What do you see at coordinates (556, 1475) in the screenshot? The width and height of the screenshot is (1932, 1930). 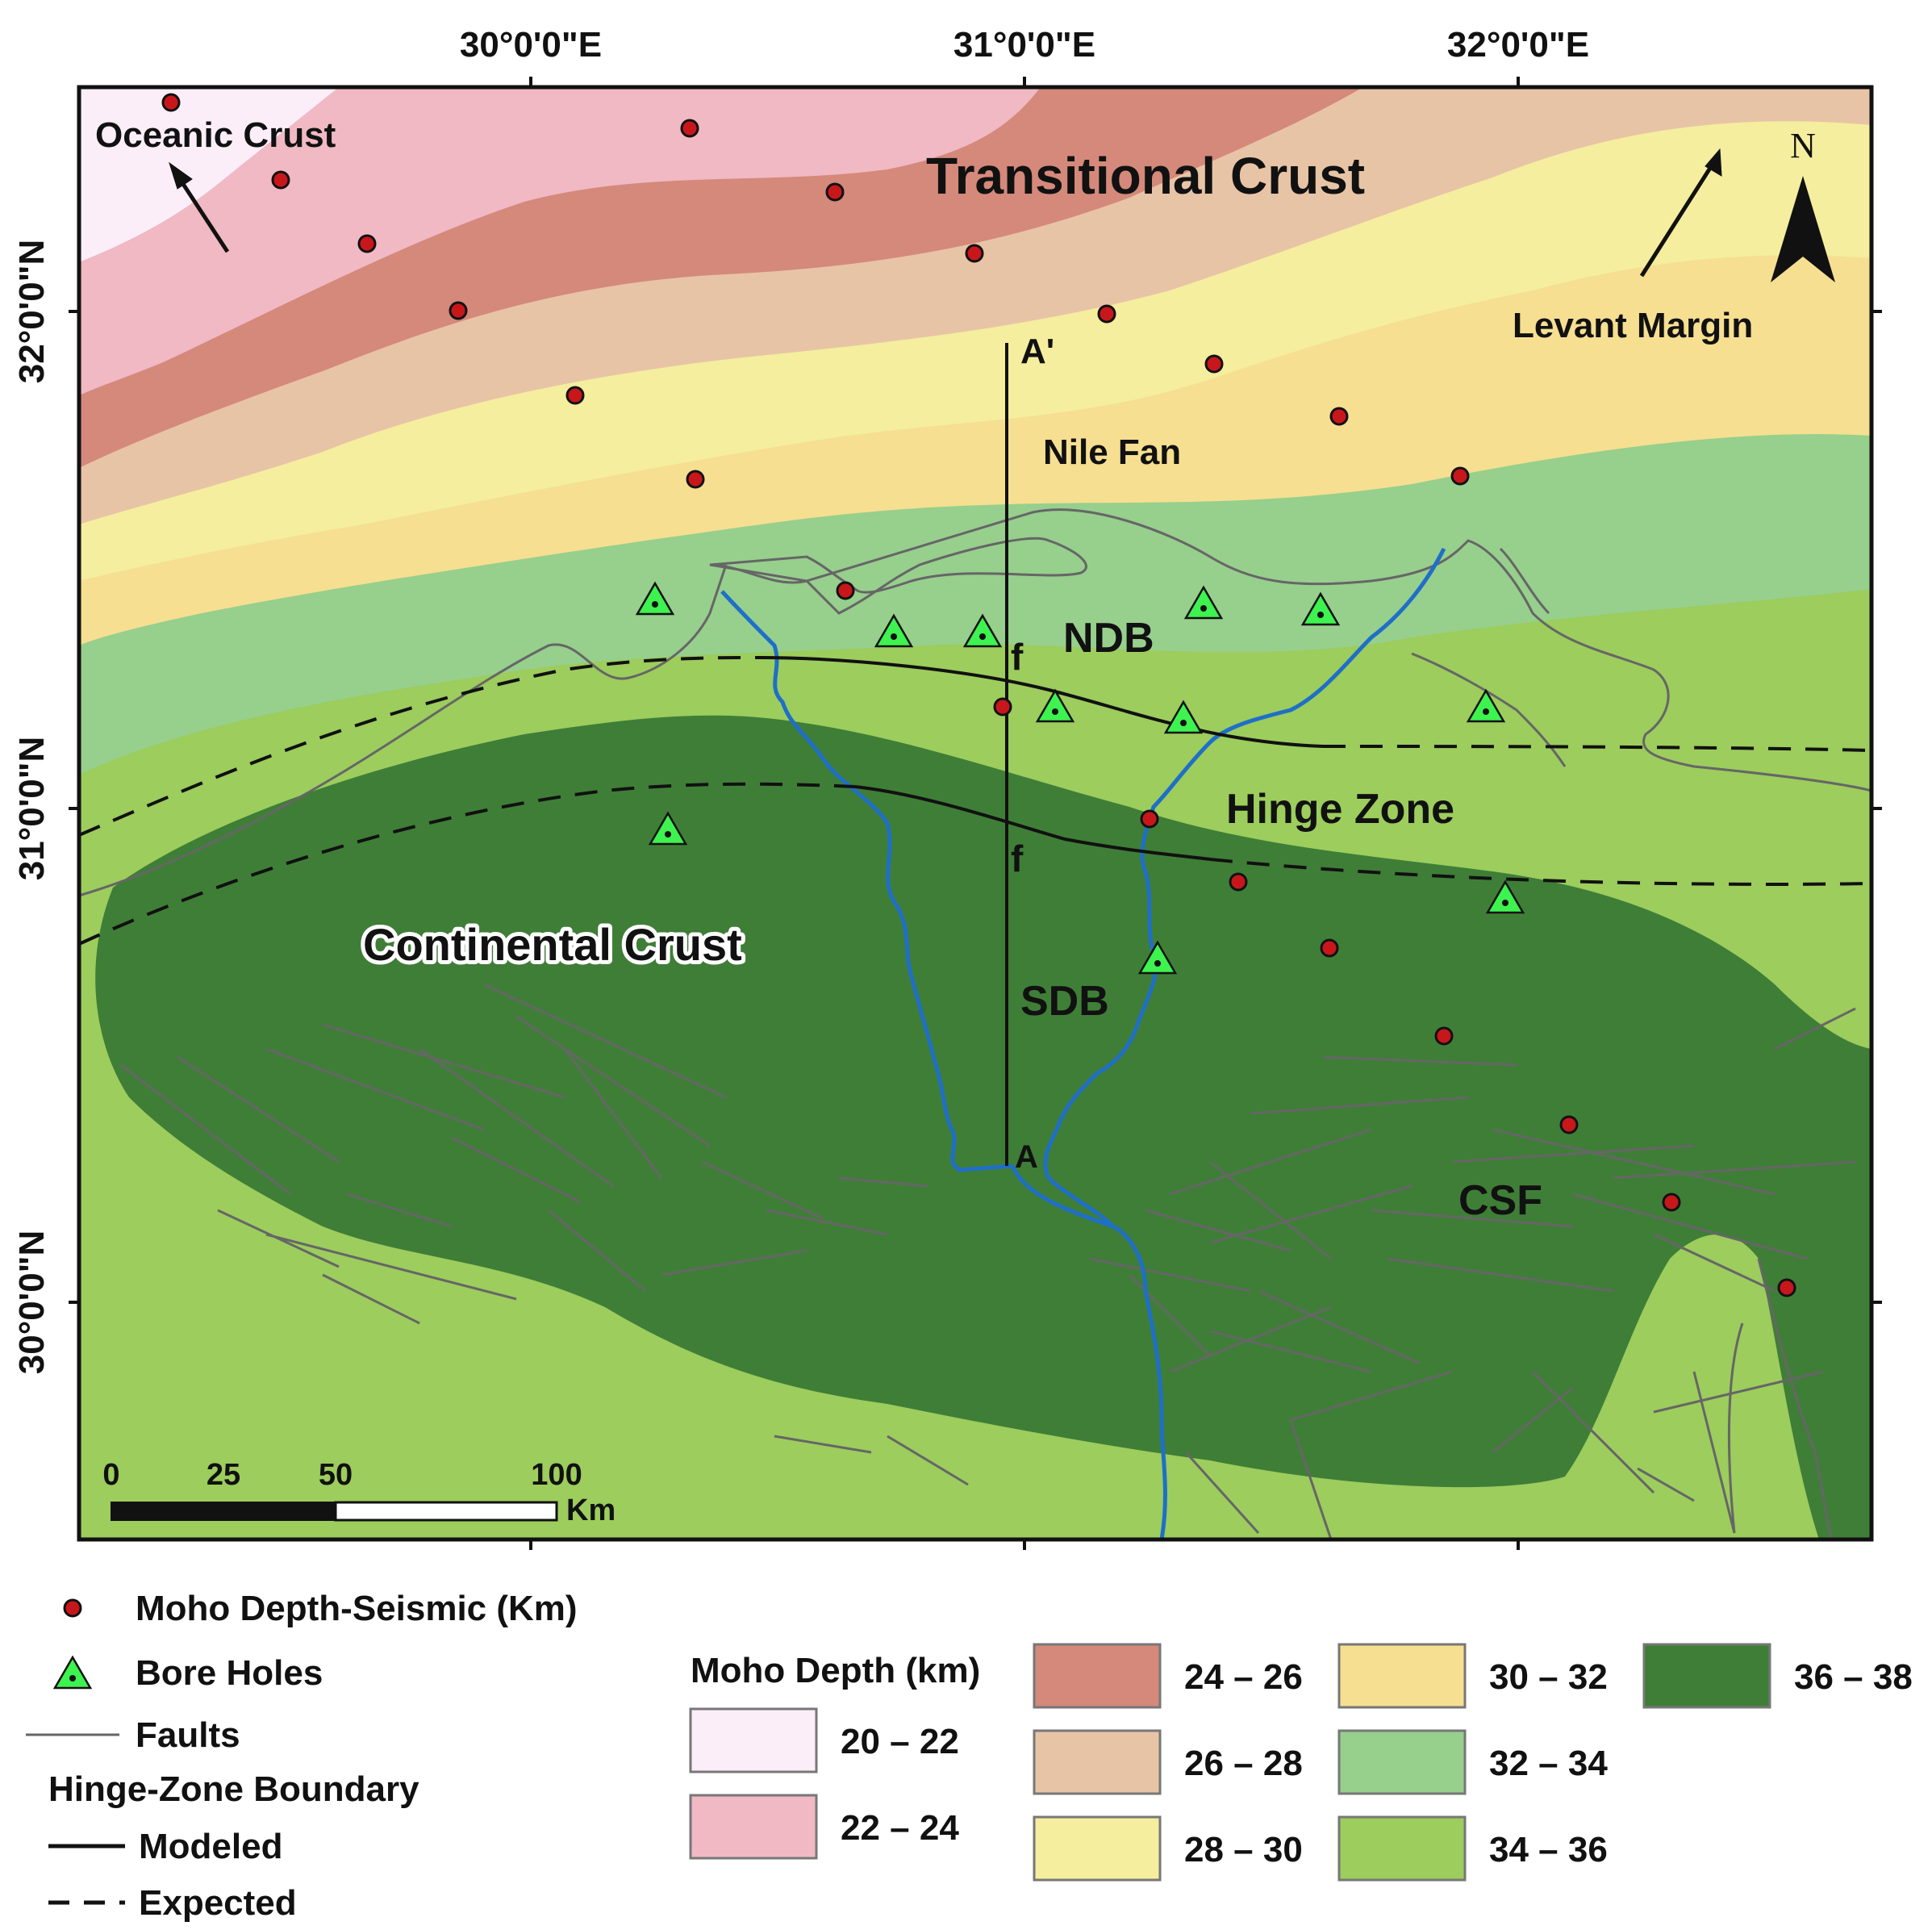 I see `scale-tick-100: 100` at bounding box center [556, 1475].